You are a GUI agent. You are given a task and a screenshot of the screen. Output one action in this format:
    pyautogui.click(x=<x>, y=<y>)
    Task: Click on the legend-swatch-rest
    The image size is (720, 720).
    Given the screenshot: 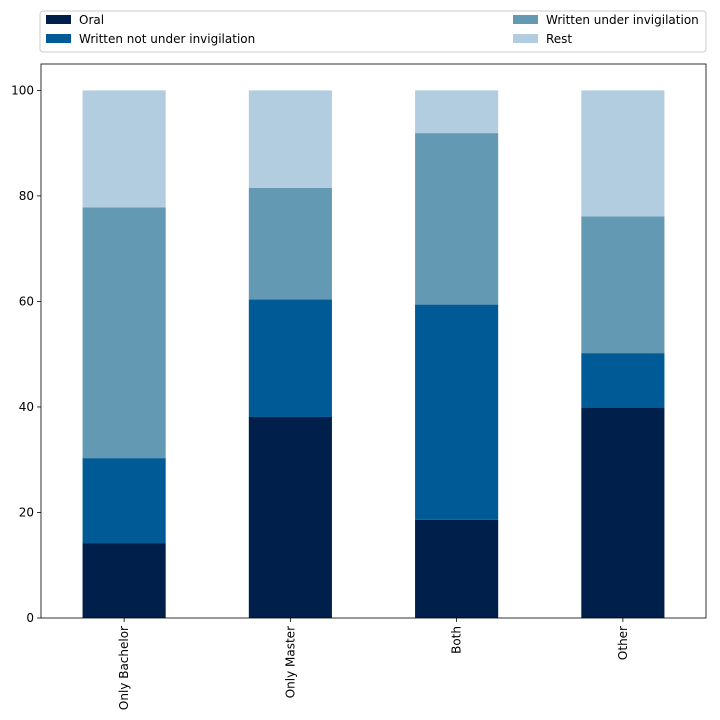 What is the action you would take?
    pyautogui.click(x=525, y=38)
    